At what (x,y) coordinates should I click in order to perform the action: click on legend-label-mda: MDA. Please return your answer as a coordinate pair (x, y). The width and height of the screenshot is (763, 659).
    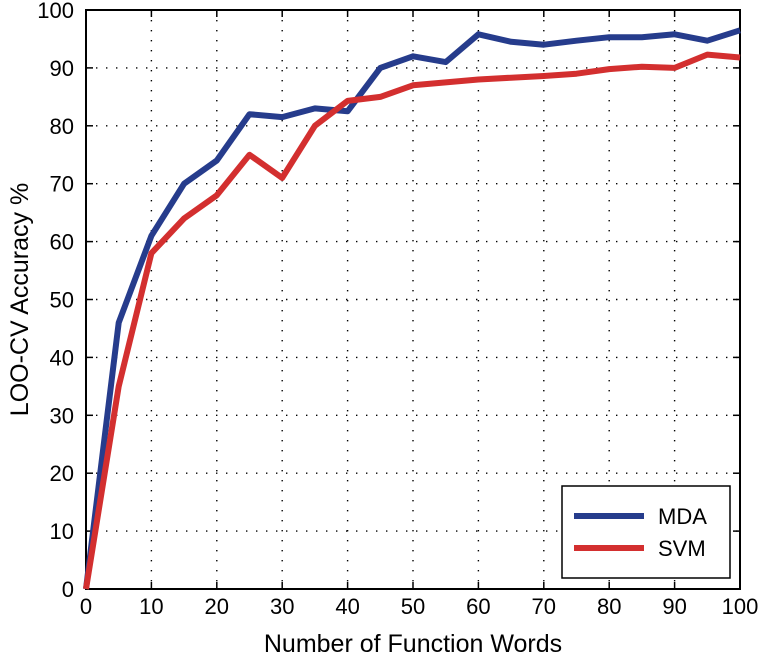
    Looking at the image, I should click on (682, 516).